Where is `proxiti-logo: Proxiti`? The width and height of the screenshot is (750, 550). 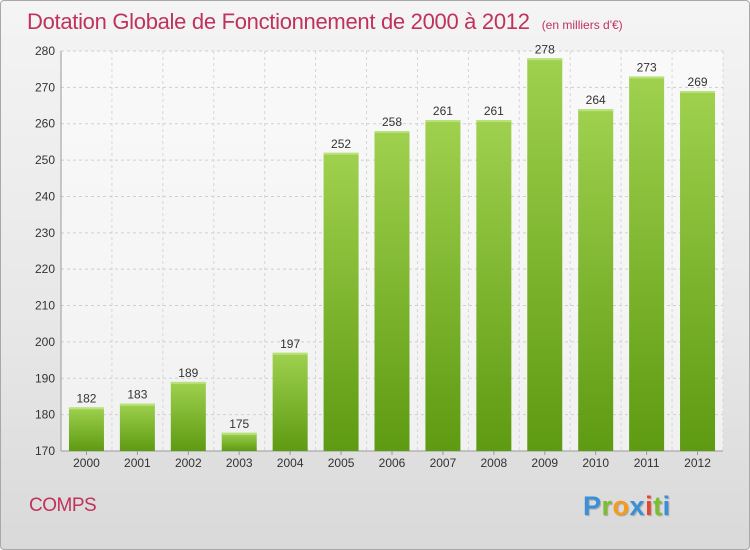
proxiti-logo: Proxiti is located at coordinates (627, 506).